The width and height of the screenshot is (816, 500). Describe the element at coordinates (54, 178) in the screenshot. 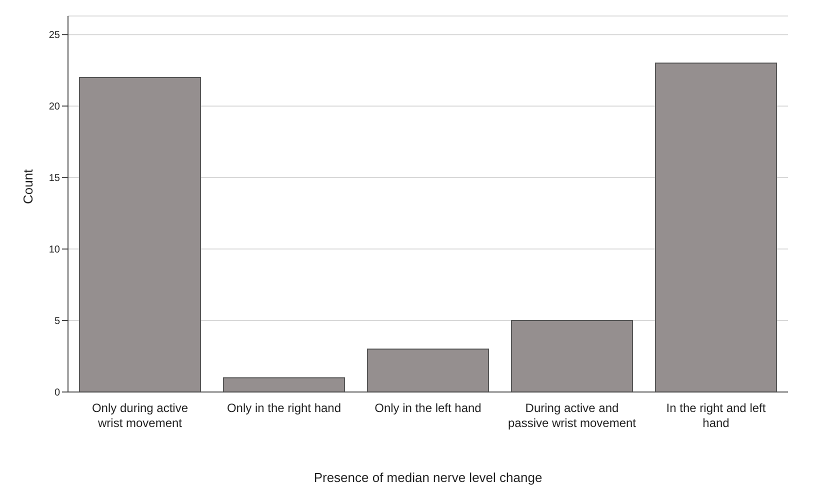

I see `y-tick-label: 15` at that location.